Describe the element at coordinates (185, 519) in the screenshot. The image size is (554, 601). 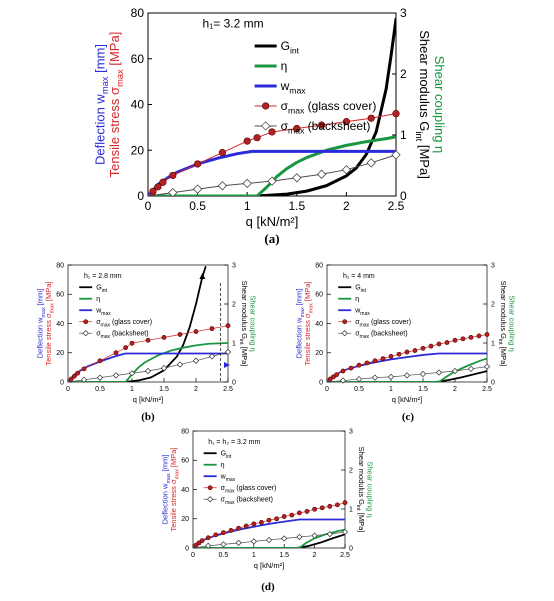
I see `y-left-tick-label: 20` at that location.